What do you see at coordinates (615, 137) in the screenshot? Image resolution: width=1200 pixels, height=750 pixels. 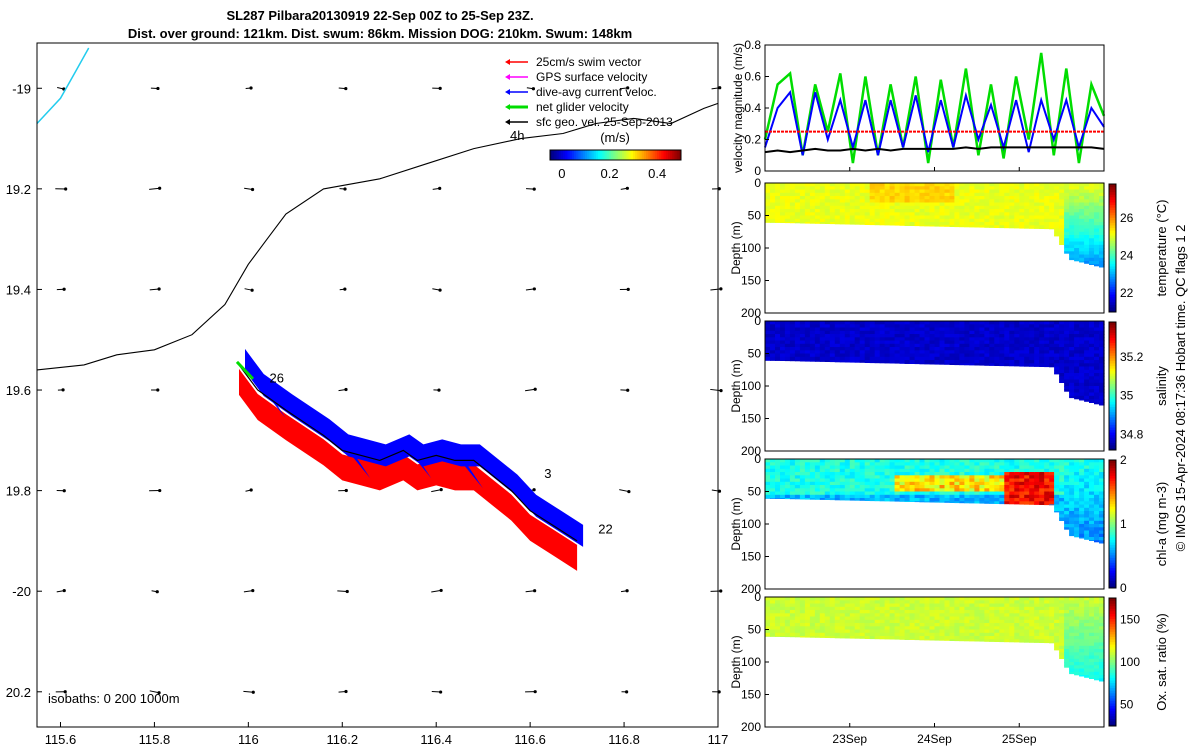 I see `colorbar-label: (m/s)` at bounding box center [615, 137].